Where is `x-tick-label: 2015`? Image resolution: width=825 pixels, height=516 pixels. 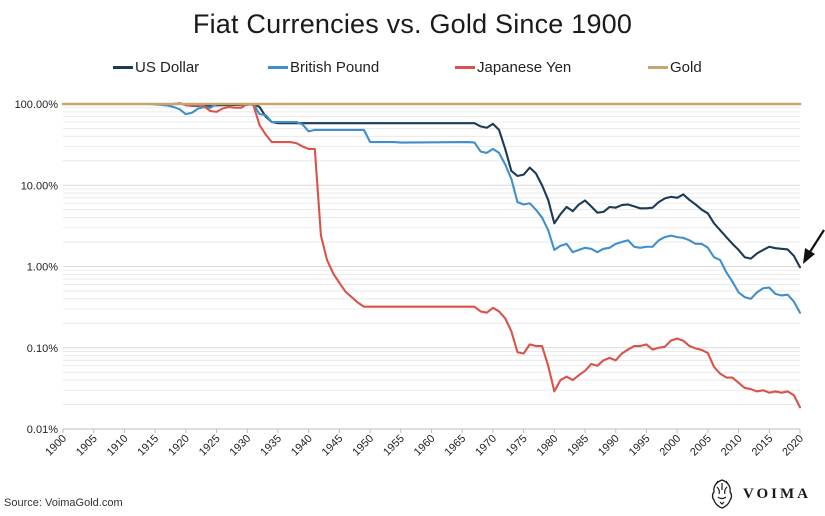 x-tick-label: 2015 is located at coordinates (763, 446).